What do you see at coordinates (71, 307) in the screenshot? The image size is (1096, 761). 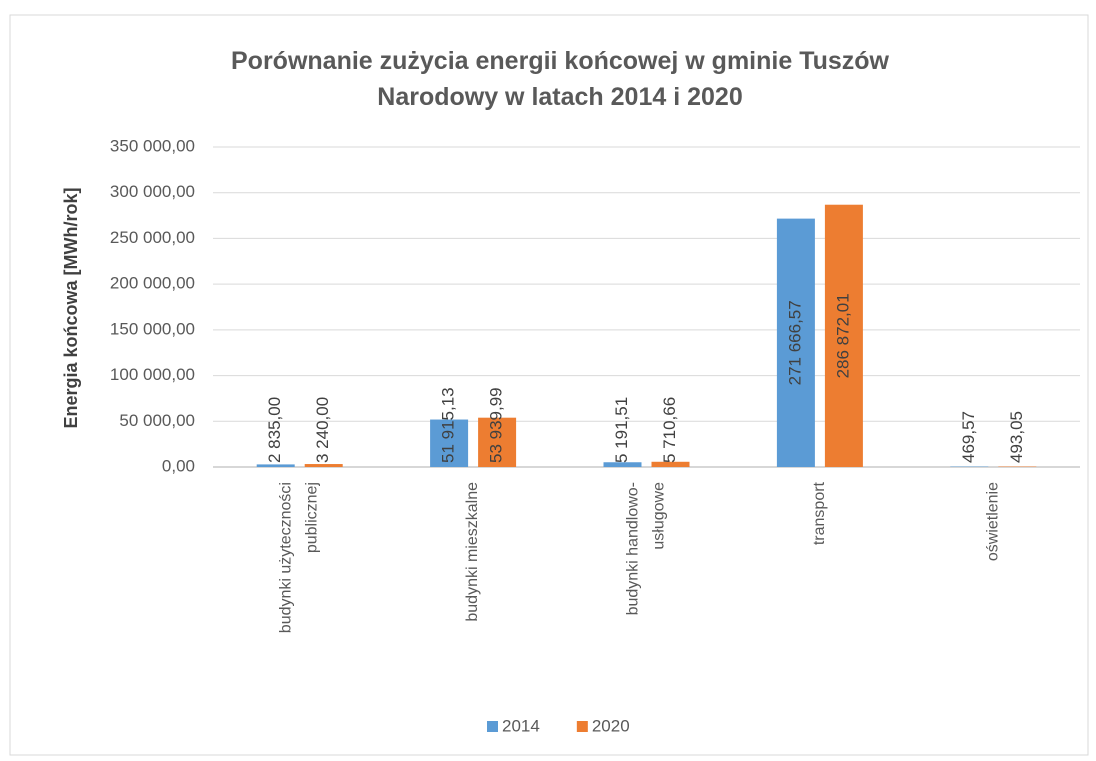 I see `y-axis-label: Energia końcowa [MWh/rok]` at bounding box center [71, 307].